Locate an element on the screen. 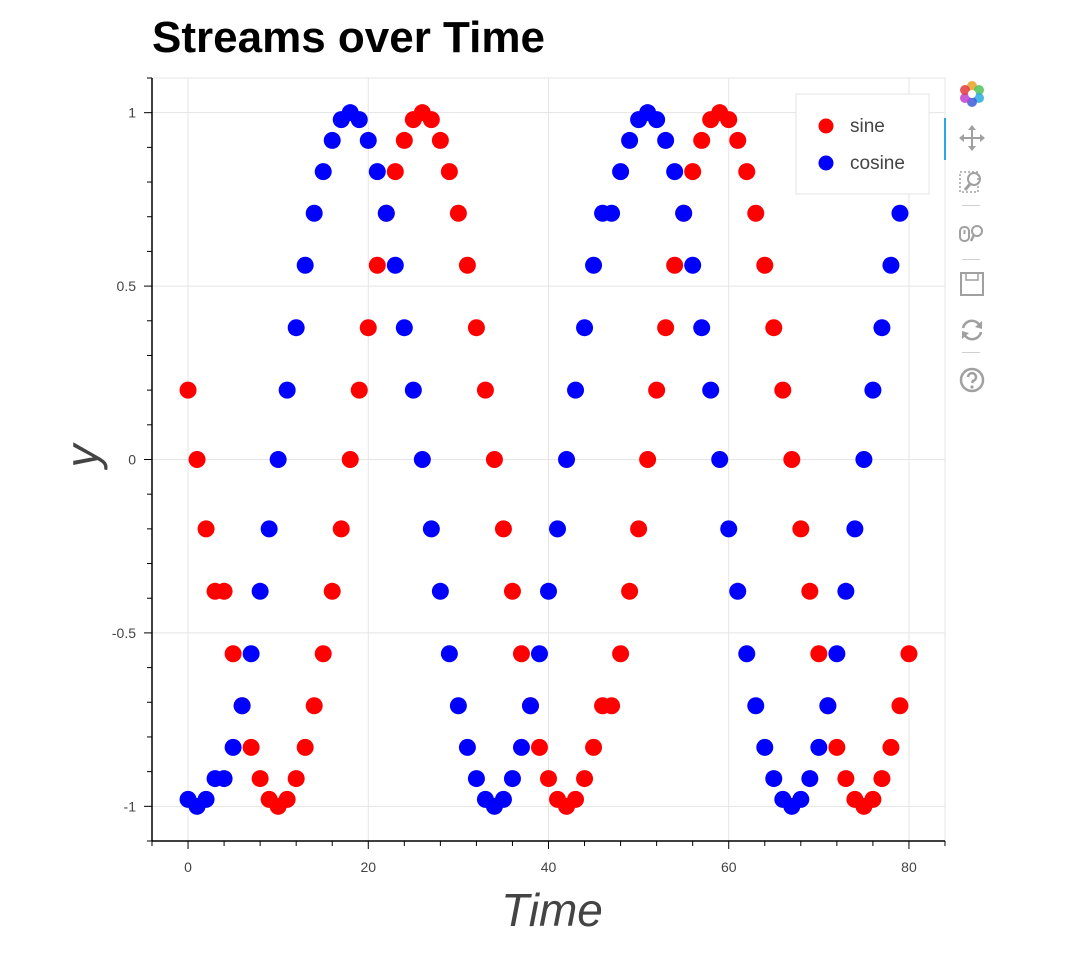  y-axis-label: y is located at coordinates (82, 456).